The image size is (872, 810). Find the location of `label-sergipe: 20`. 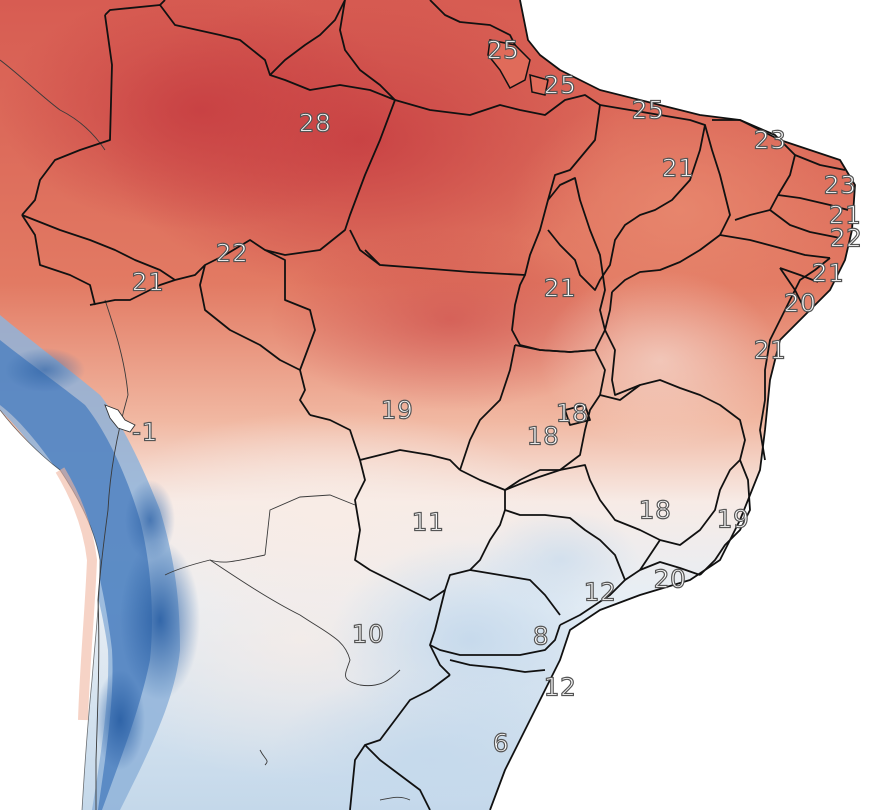

label-sergipe: 20 is located at coordinates (800, 303).